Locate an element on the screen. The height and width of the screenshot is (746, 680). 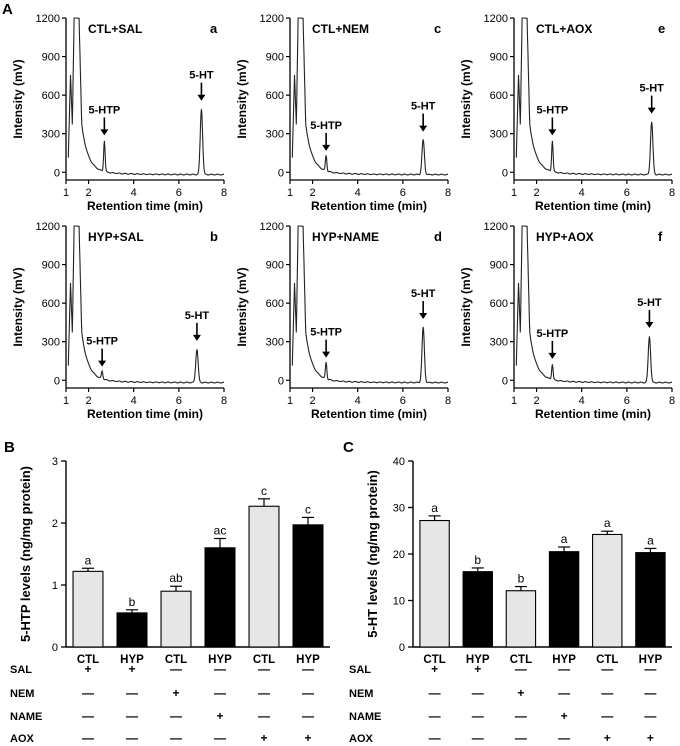
category-label: CTL is located at coordinates (434, 660).